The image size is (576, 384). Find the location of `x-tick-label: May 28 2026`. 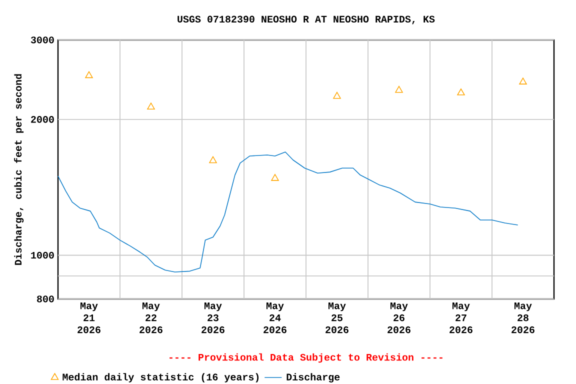

x-tick-label: May 28 2026 is located at coordinates (523, 318).